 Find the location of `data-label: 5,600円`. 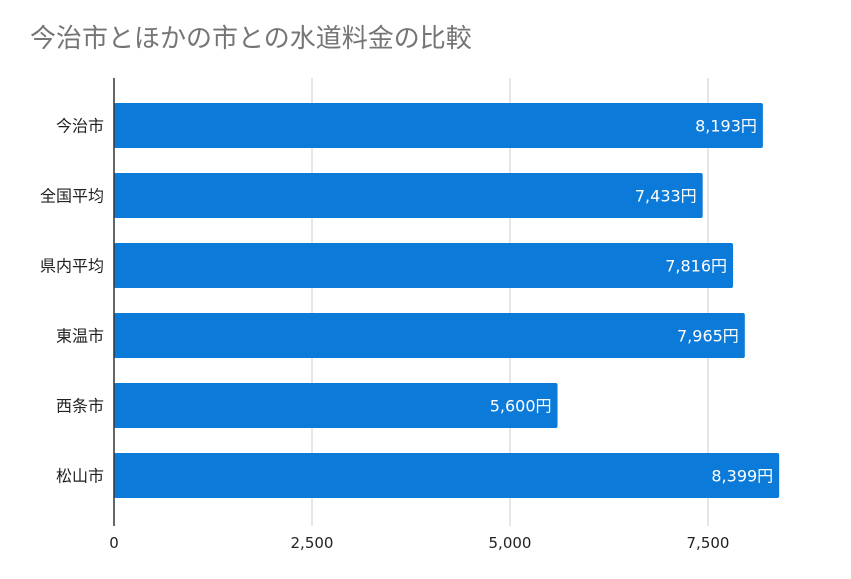

data-label: 5,600円 is located at coordinates (521, 406).